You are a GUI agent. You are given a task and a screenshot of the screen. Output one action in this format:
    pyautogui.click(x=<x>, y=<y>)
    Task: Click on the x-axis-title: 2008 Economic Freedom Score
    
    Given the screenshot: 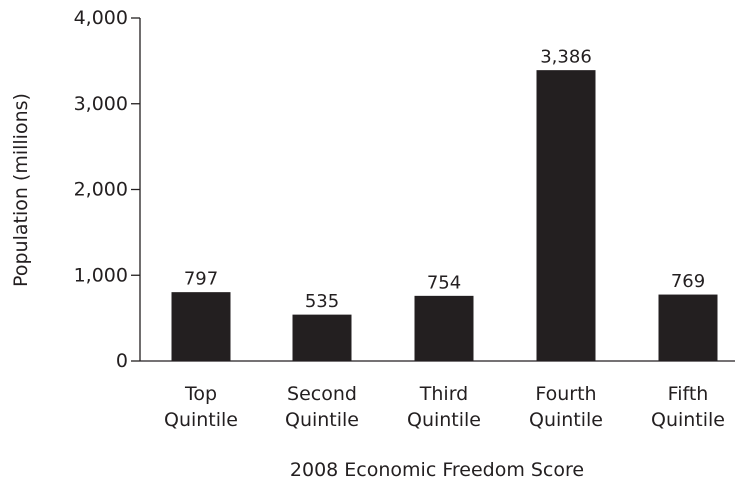 What is the action you would take?
    pyautogui.click(x=437, y=470)
    